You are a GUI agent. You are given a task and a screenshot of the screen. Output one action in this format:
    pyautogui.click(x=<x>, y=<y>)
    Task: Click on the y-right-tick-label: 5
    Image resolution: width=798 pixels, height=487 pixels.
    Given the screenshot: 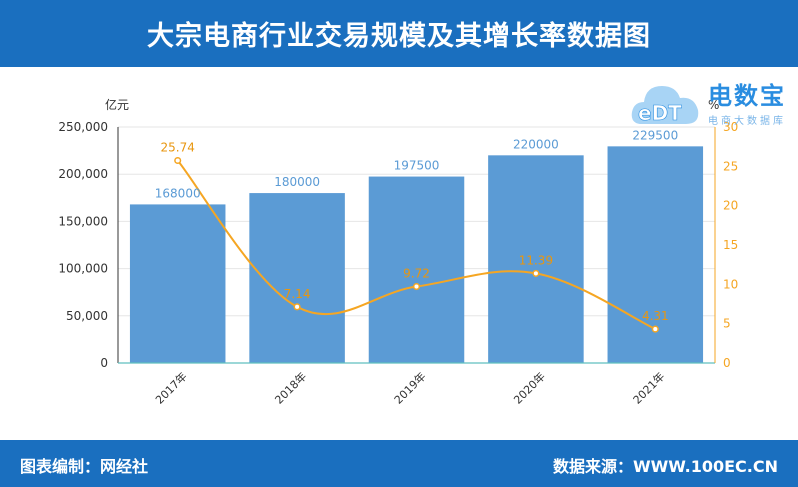 What is the action you would take?
    pyautogui.click(x=727, y=324)
    